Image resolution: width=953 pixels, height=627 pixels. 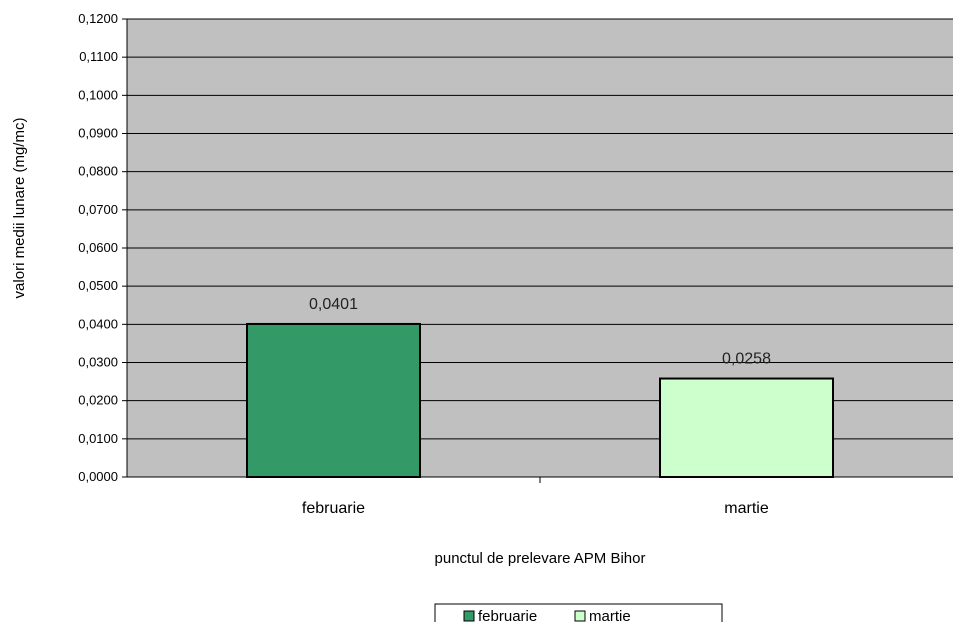 What do you see at coordinates (333, 508) in the screenshot?
I see `x-category-label: februarie` at bounding box center [333, 508].